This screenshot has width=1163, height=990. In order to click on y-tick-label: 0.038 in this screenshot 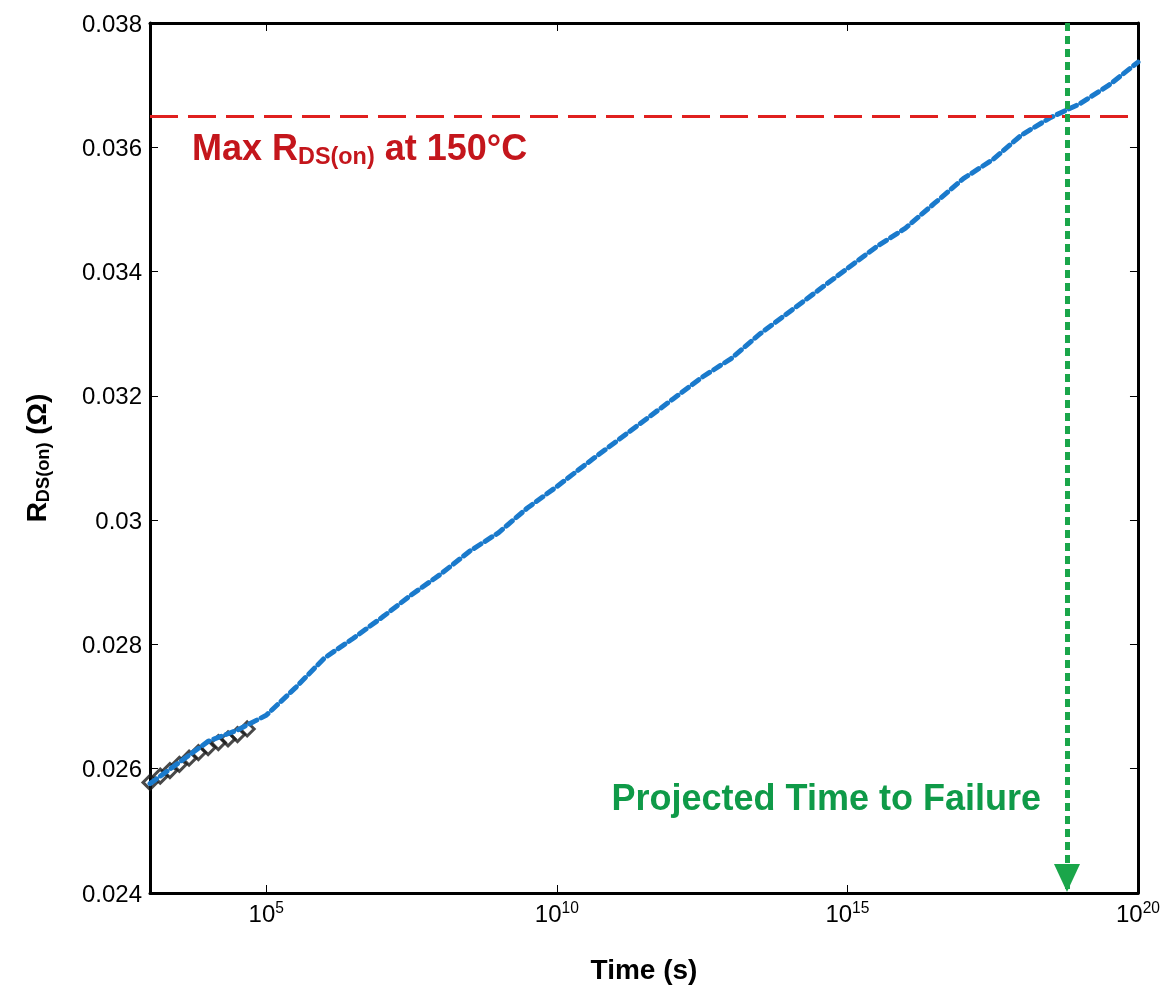, I will do `click(111, 23)`.